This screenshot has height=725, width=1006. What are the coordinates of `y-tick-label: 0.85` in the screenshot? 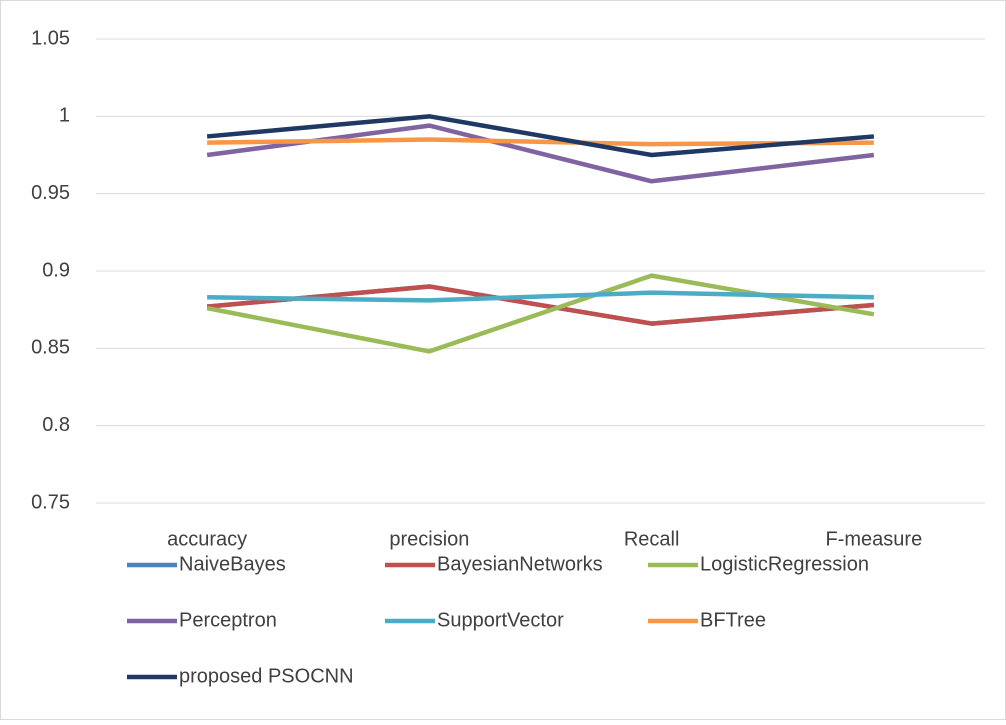 It's located at (50, 348).